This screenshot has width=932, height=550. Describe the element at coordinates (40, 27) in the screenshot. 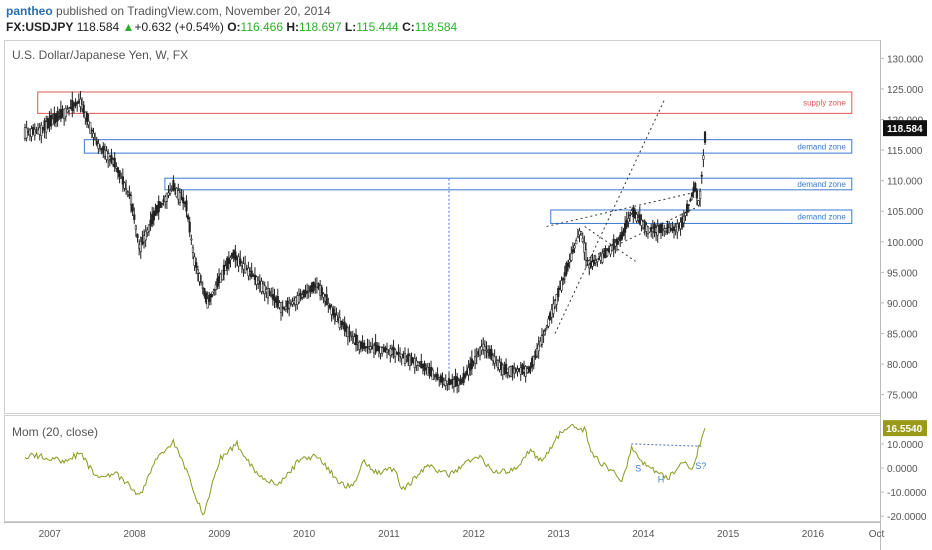

I see `symbol: FX:USDJPY` at that location.